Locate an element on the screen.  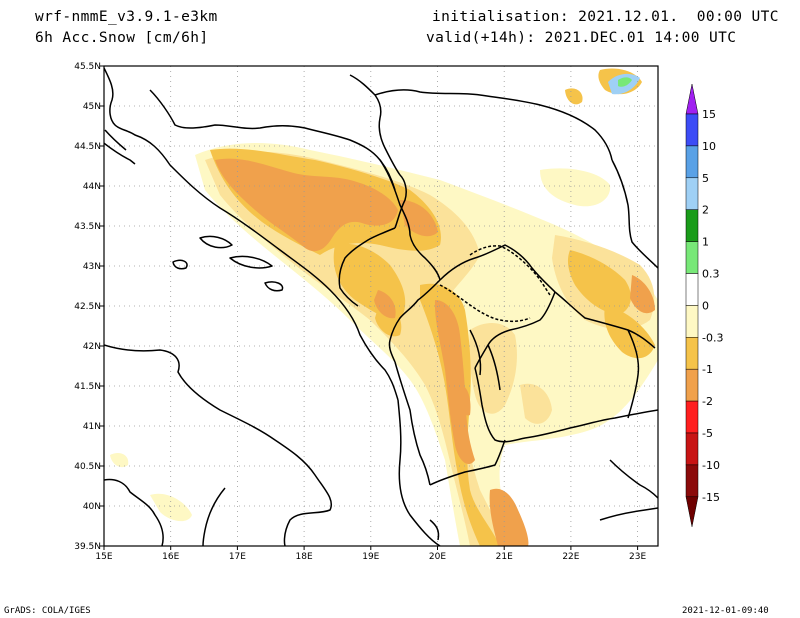
colorbar-label: -1 is located at coordinates (707, 369).